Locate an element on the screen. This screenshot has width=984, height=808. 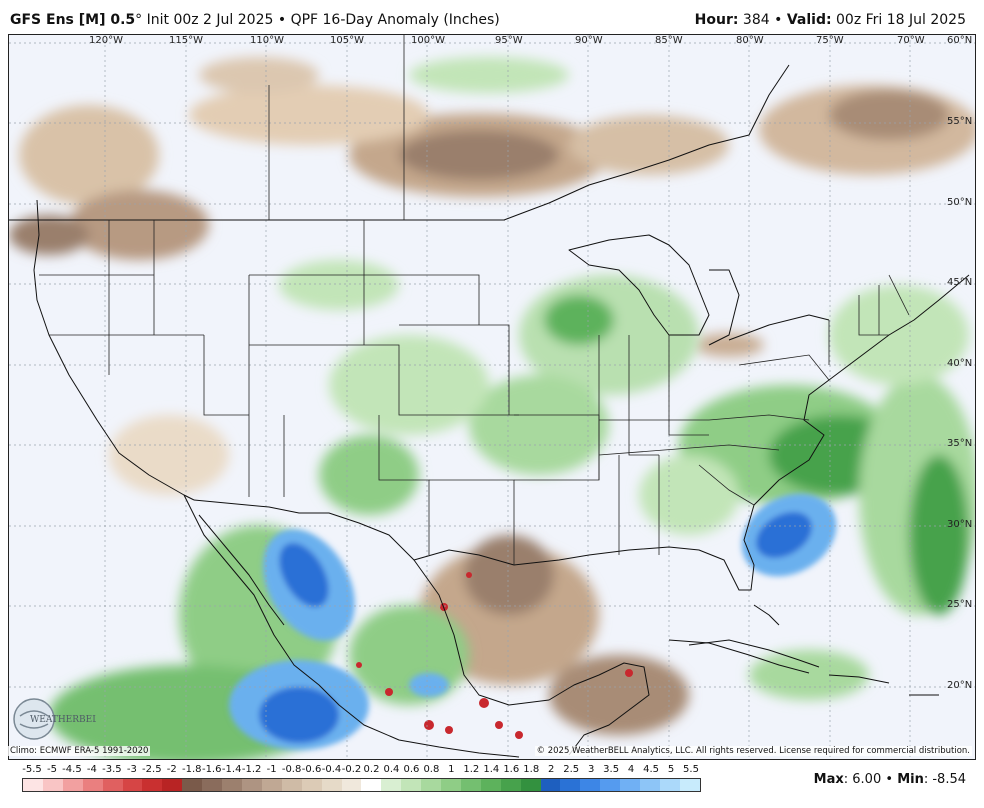
colorbar-tick-label: 0.6 is located at coordinates (411, 769).